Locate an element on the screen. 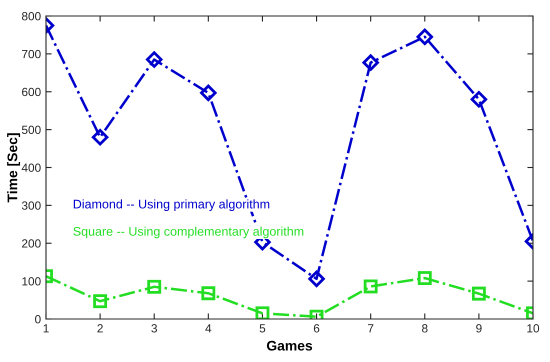 The width and height of the screenshot is (550, 362). y-tick-label: 200 is located at coordinates (31, 243).